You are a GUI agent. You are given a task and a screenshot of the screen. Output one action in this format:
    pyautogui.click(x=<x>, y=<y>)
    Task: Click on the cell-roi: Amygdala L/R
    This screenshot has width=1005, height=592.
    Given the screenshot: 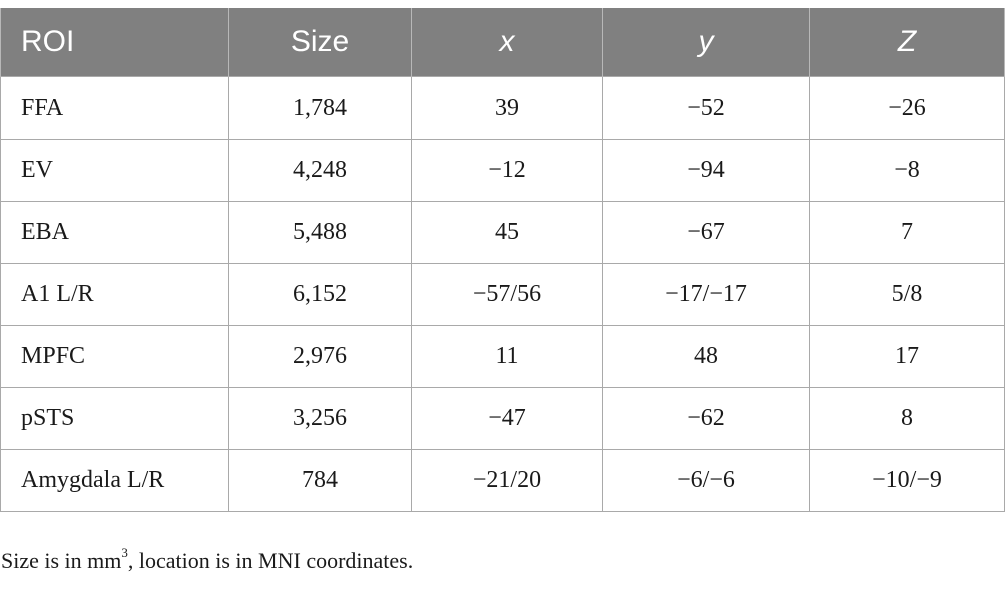 What is the action you would take?
    pyautogui.click(x=114, y=480)
    